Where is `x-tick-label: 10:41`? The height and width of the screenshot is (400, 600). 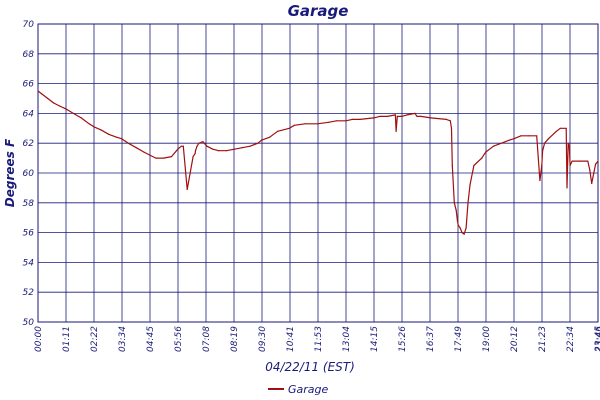
x-tick-label: 10:41 is located at coordinates (291, 339).